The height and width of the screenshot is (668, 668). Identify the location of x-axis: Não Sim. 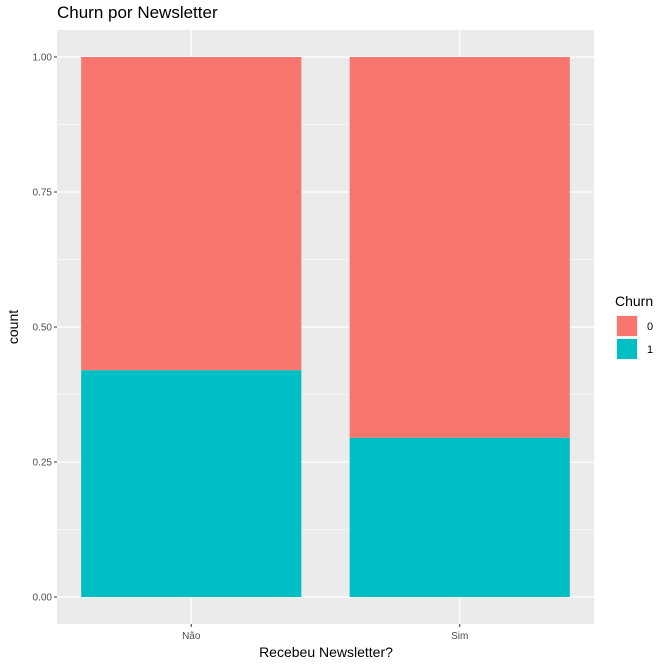
(325, 633).